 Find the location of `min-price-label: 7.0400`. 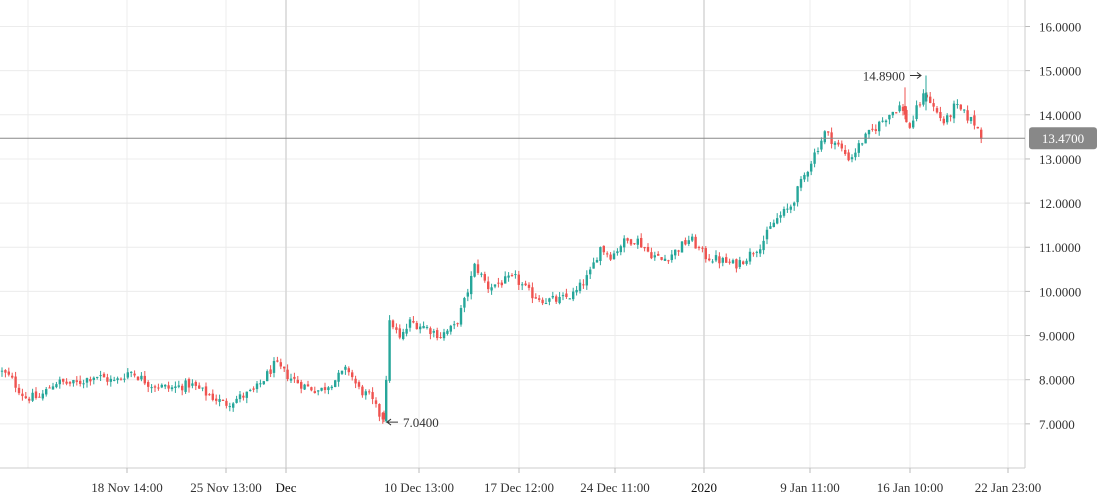

min-price-label: 7.0400 is located at coordinates (421, 422).